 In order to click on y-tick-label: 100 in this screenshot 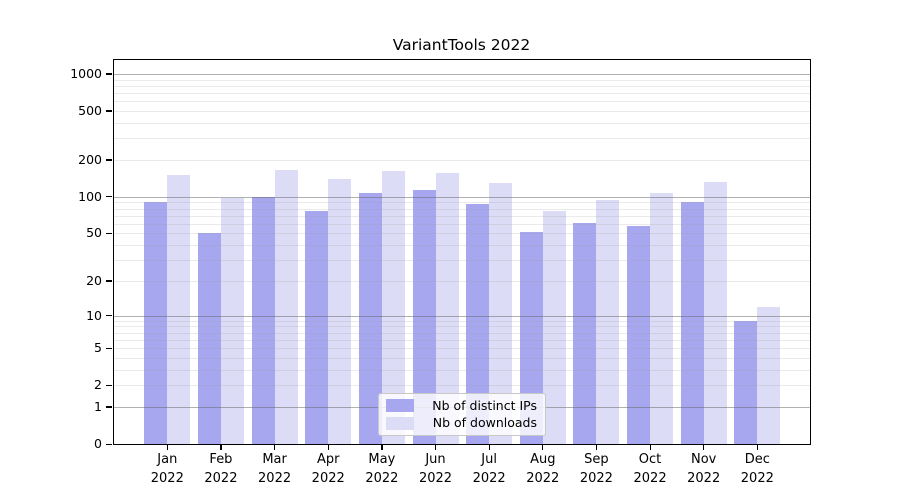, I will do `click(90, 196)`.